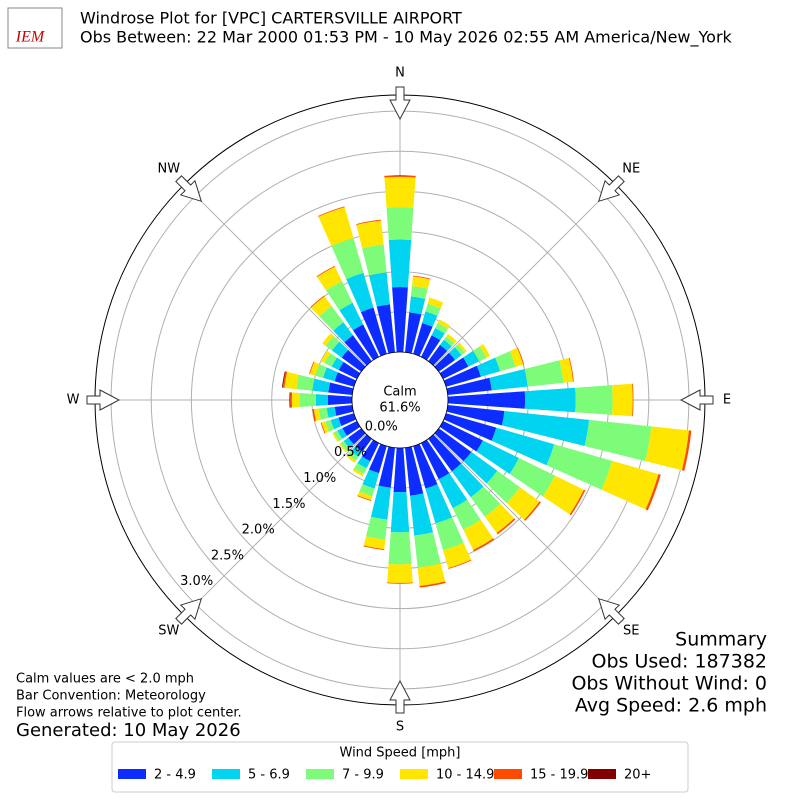  I want to click on direction-label: NW, so click(168, 168).